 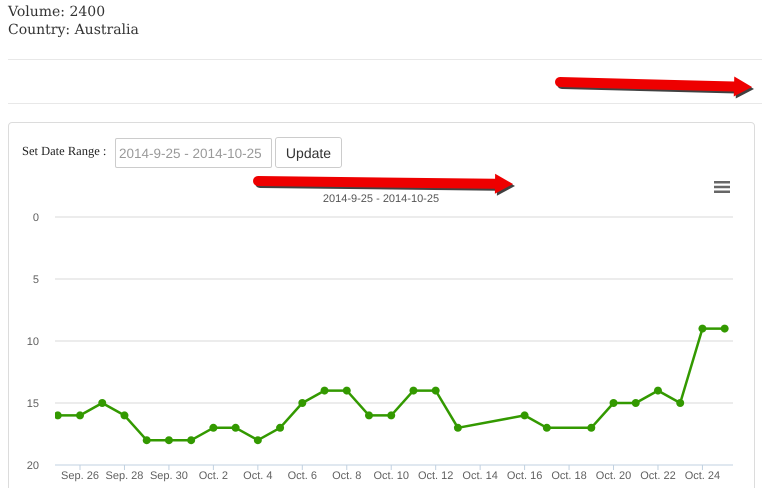 What do you see at coordinates (480, 476) in the screenshot?
I see `x-tick-label: Oct. 14` at bounding box center [480, 476].